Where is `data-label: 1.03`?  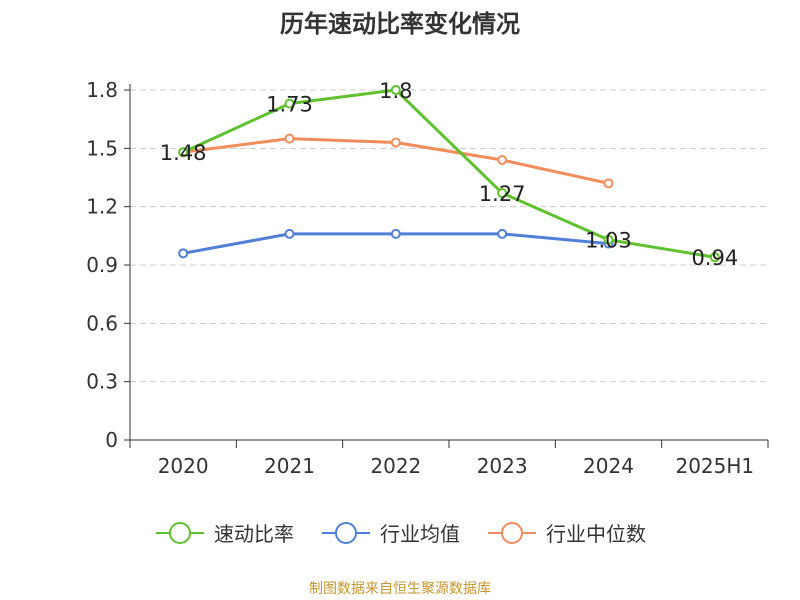 data-label: 1.03 is located at coordinates (608, 241).